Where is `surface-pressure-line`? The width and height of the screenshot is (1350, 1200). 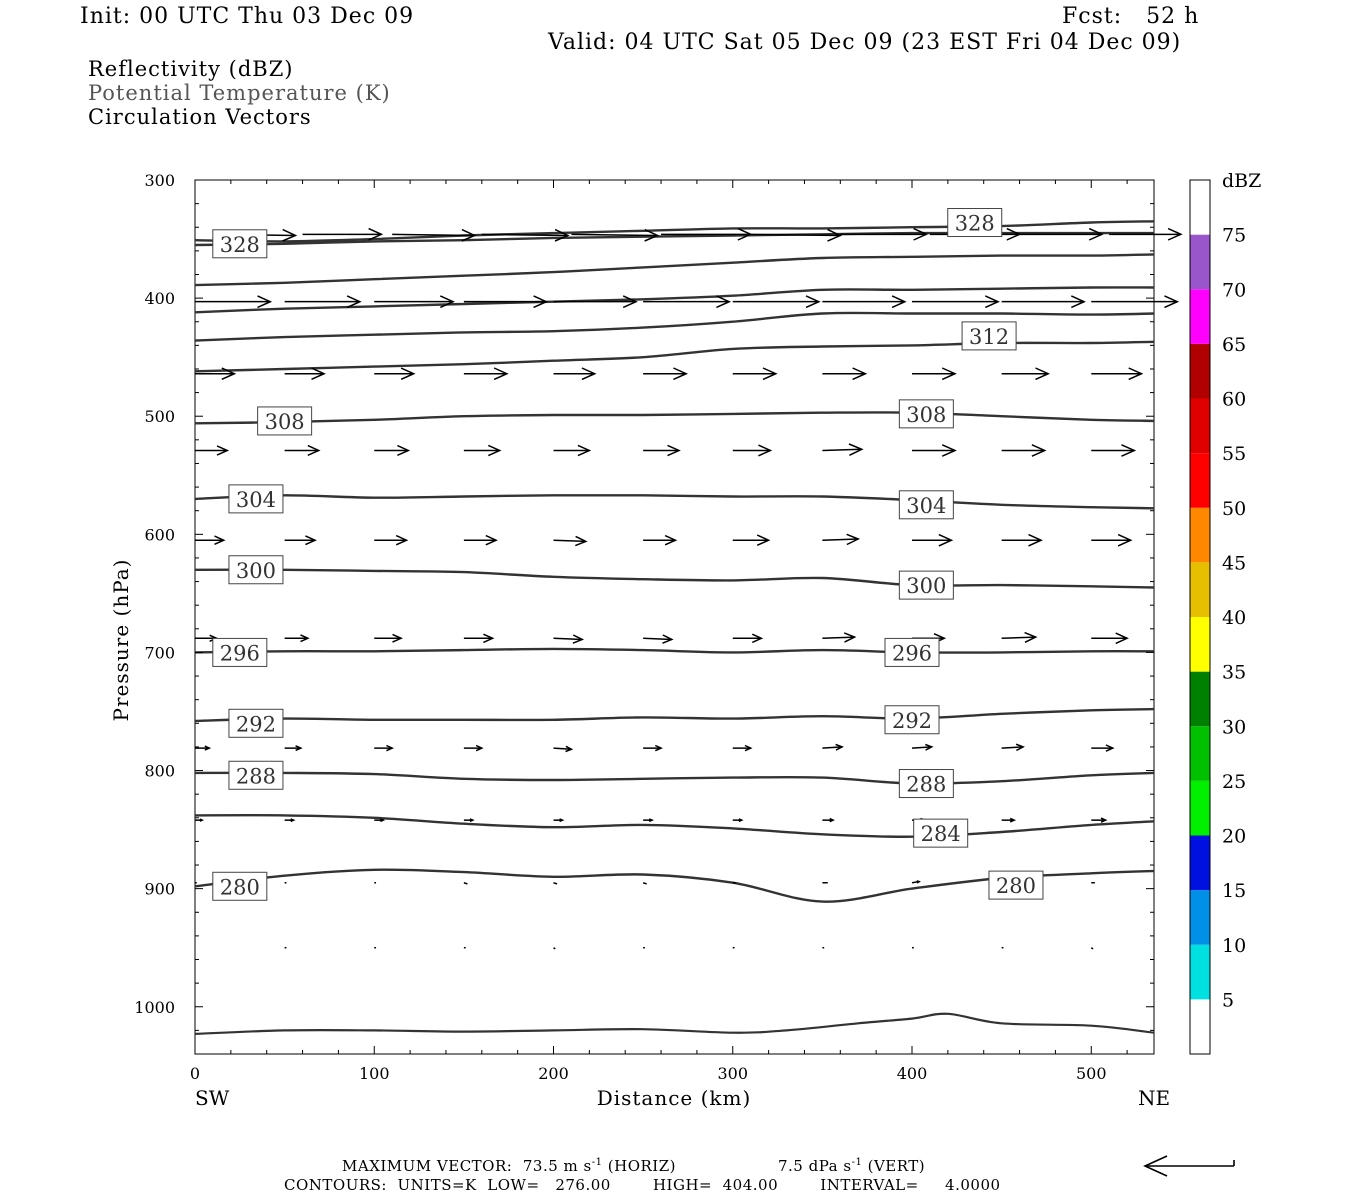
surface-pressure-line is located at coordinates (674, 1023).